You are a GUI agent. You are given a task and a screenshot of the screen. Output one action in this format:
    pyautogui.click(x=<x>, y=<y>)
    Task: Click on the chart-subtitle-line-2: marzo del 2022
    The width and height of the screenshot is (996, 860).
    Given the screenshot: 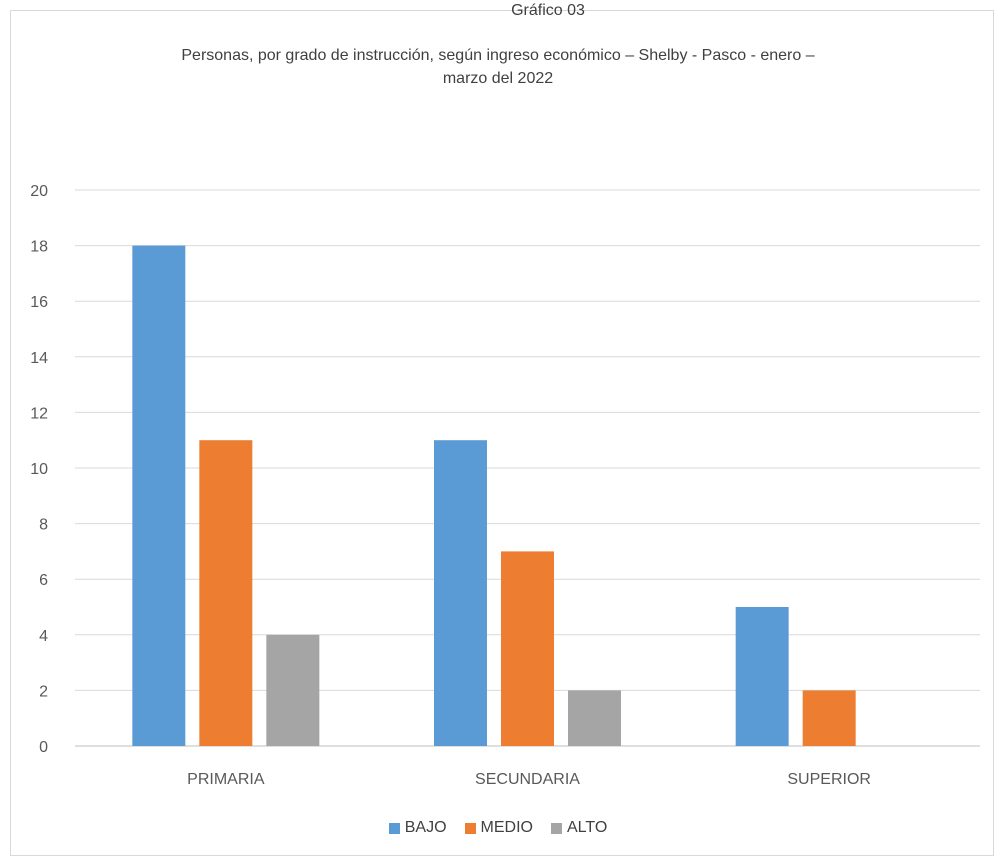 What is the action you would take?
    pyautogui.click(x=498, y=78)
    